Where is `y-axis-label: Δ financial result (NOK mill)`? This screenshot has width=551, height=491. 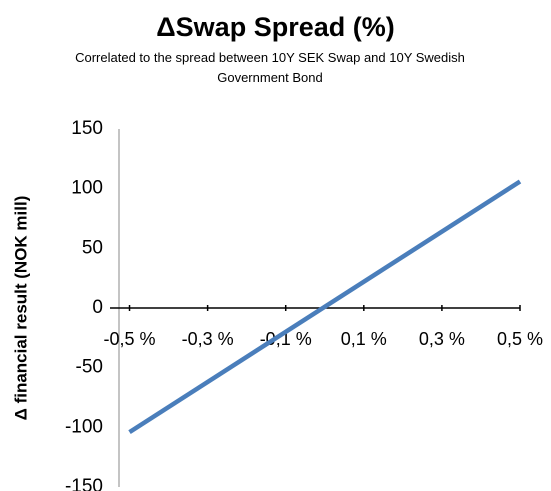 y-axis-label: Δ financial result (NOK mill) is located at coordinates (20, 308).